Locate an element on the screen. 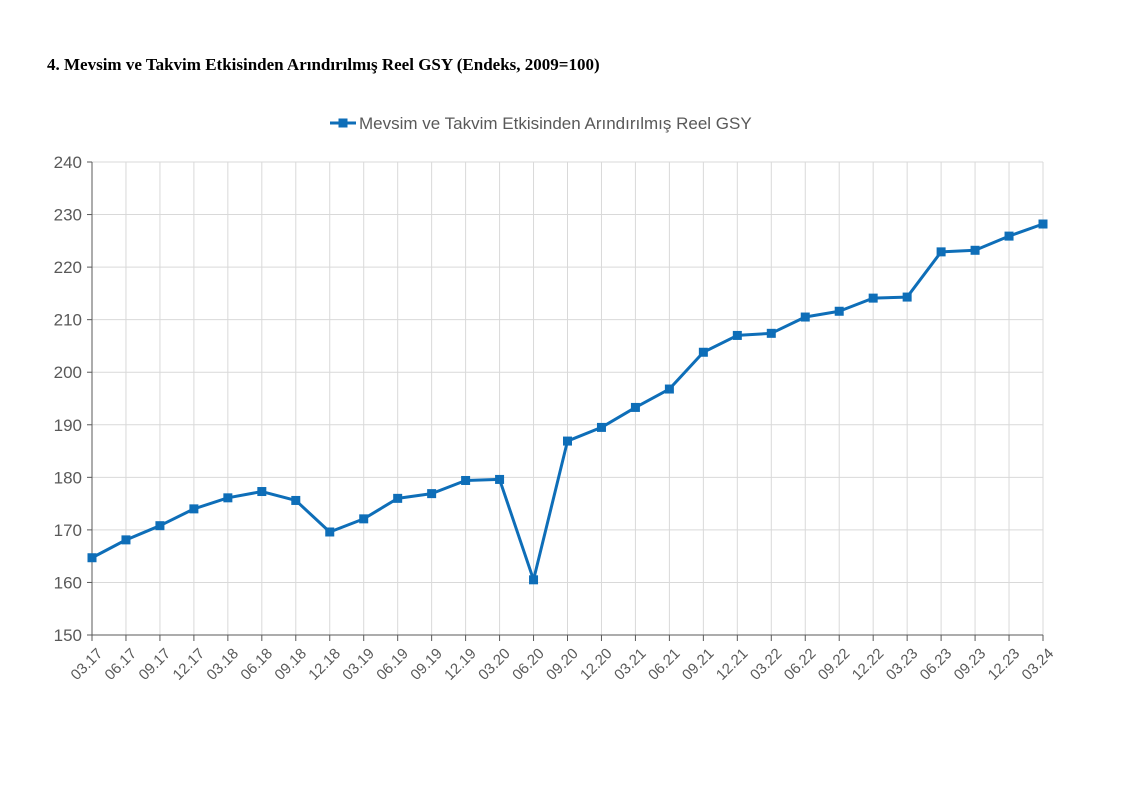 The image size is (1123, 794). x-tick-label: 03.24 is located at coordinates (1038, 664).